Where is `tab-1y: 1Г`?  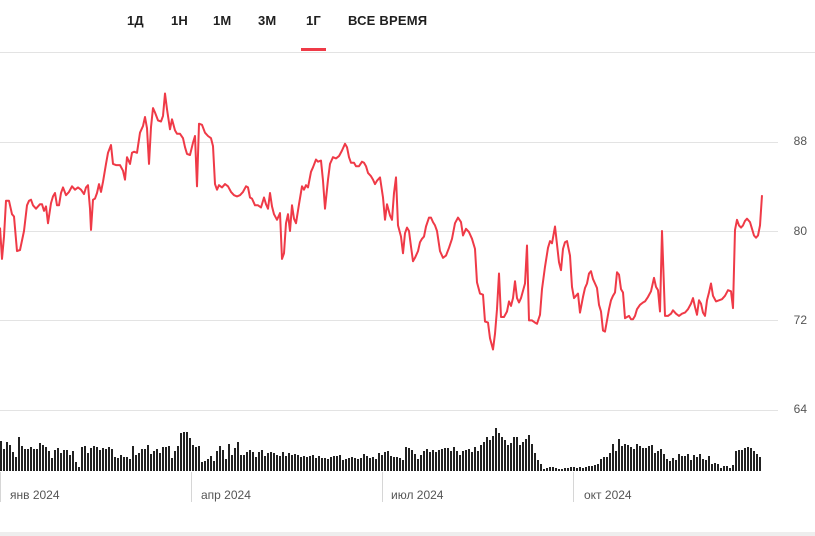 tab-1y: 1Г is located at coordinates (313, 20).